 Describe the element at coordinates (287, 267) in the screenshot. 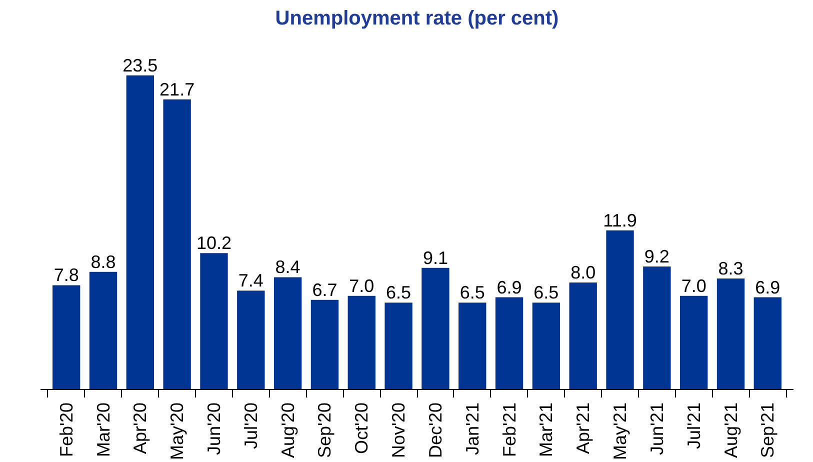

I see `data-label: 8.4` at that location.